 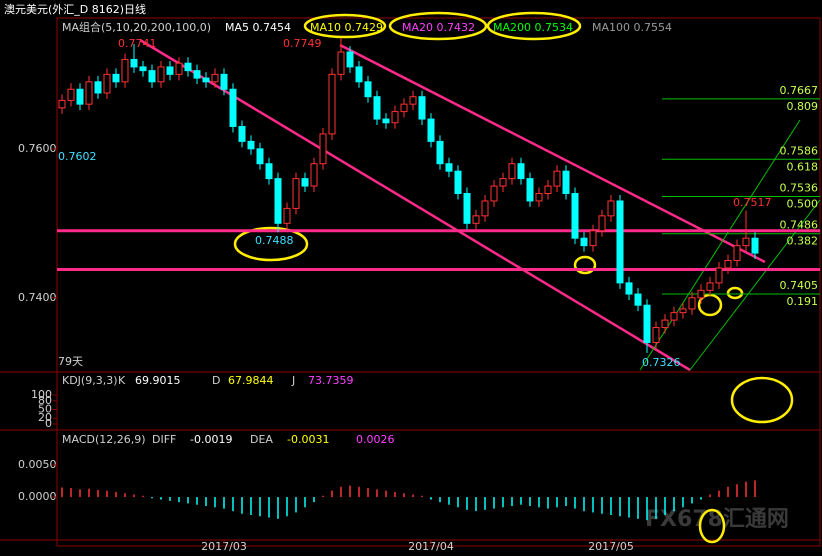 I want to click on y-tick-label: 0.0000, so click(x=37, y=496).